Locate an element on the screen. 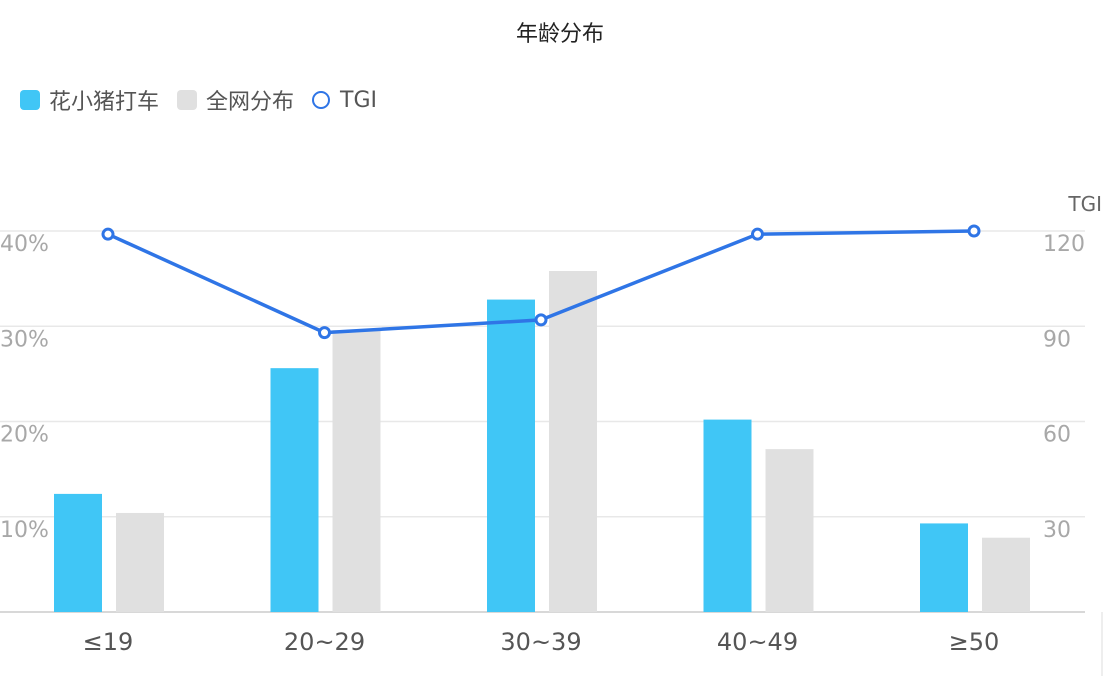 This screenshot has width=1110, height=676. x-category-label: 40~49 is located at coordinates (757, 642).